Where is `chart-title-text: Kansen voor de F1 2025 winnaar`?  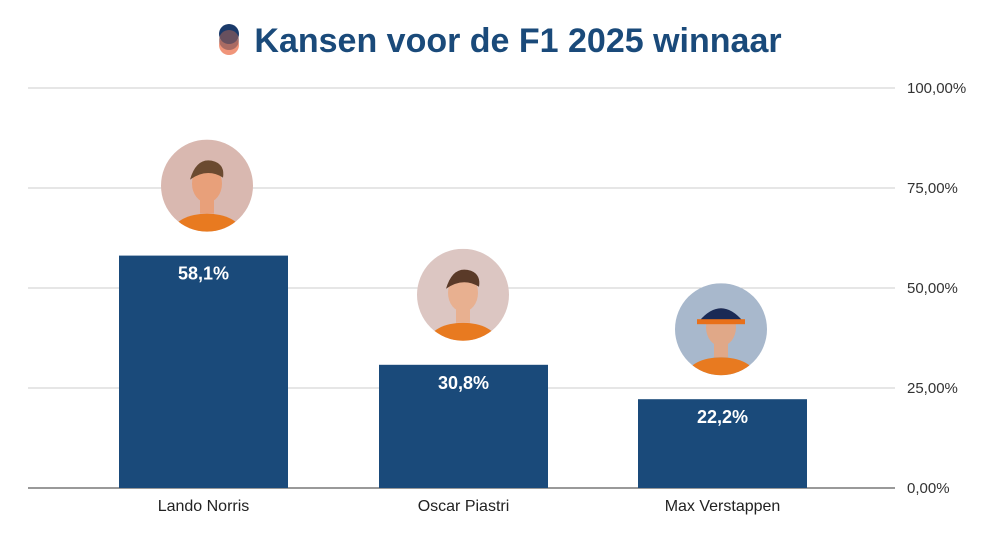
chart-title-text: Kansen voor de F1 2025 winnaar is located at coordinates (518, 41).